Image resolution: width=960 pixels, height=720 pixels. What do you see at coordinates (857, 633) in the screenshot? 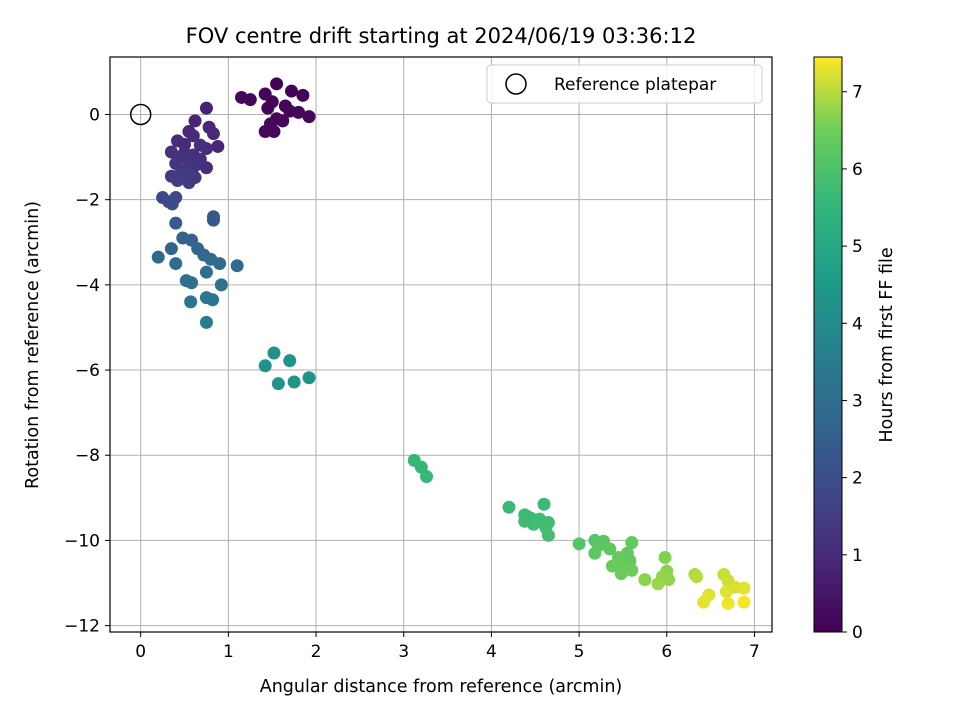
I see `colorbar-tick-label: 0` at bounding box center [857, 633].